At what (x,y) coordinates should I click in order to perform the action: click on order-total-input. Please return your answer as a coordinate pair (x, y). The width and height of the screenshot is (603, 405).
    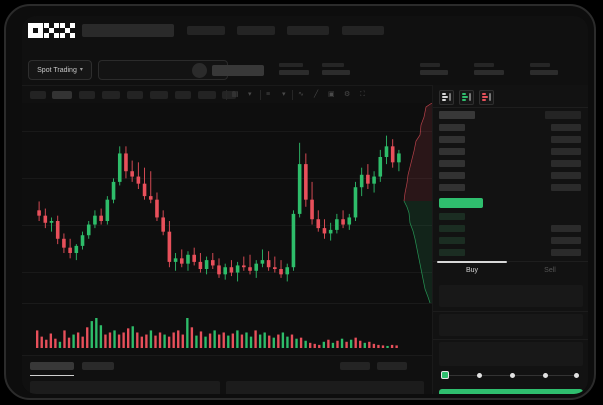
    Looking at the image, I should click on (511, 354).